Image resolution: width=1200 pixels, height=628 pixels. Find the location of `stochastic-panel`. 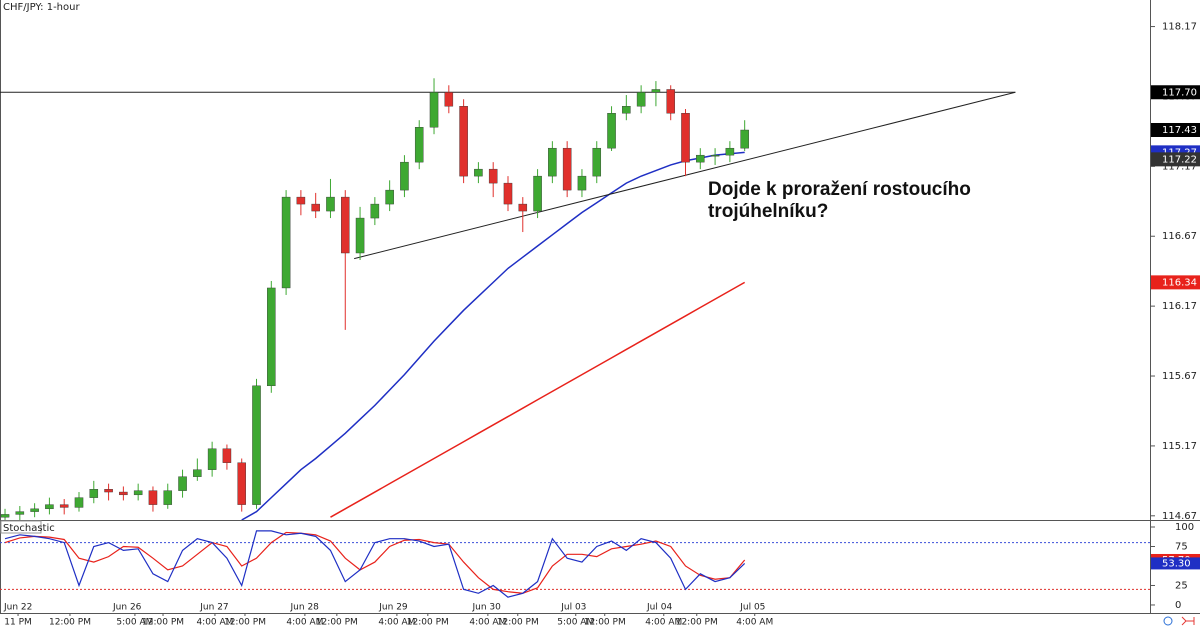

stochastic-panel is located at coordinates (575, 564).